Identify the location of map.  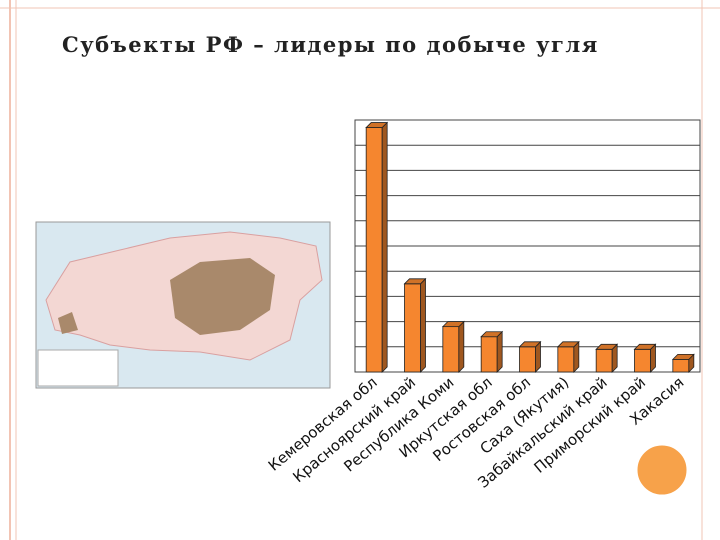
(183, 305).